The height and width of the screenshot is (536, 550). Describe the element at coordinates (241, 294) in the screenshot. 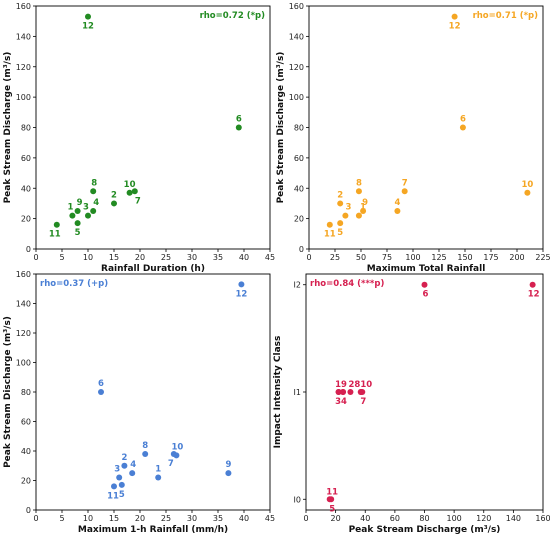

I see `point-label-12: 12` at that location.